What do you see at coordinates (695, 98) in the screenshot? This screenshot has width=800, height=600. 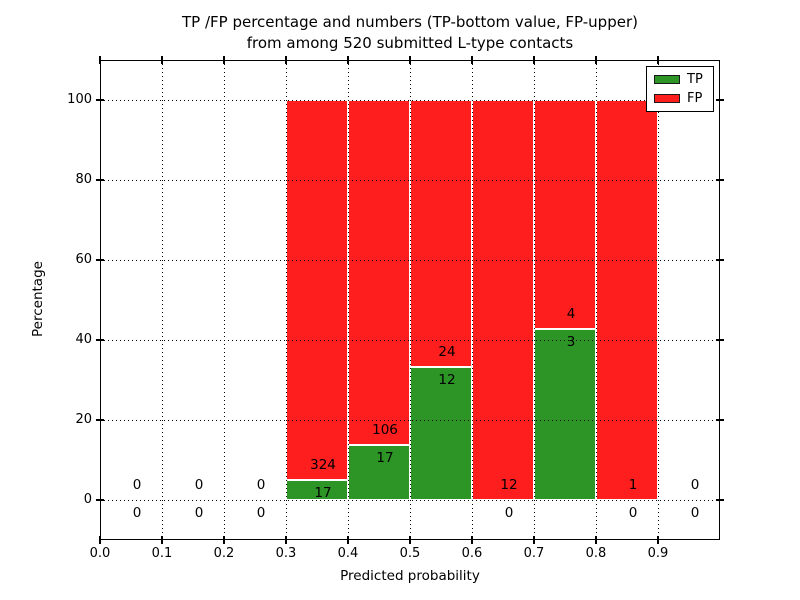 I see `fp-legend-label: FP` at bounding box center [695, 98].